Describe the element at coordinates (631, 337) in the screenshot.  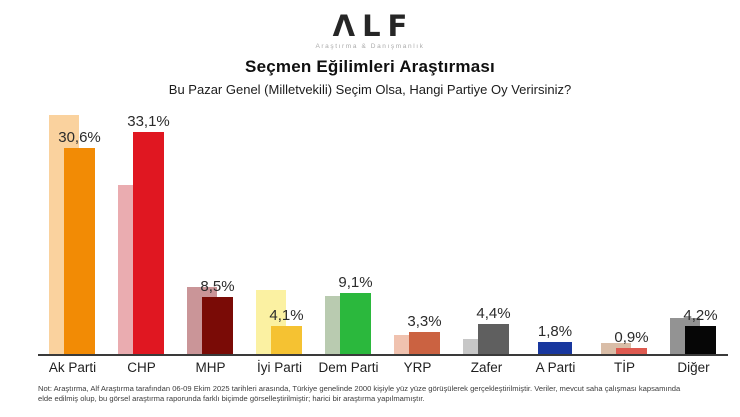
I see `value-label: 0,9%` at that location.